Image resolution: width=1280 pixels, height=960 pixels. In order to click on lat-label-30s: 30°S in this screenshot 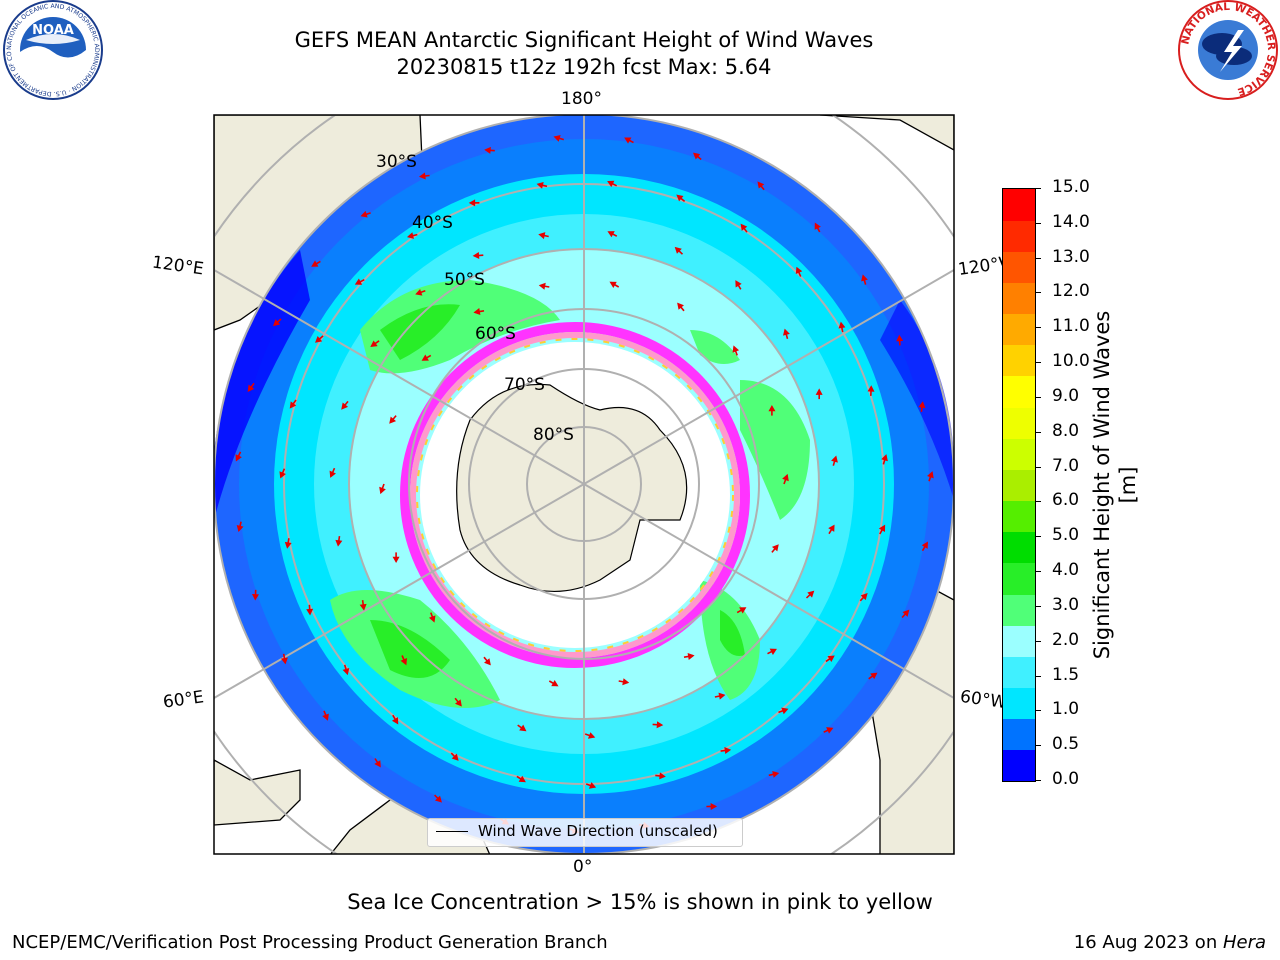, I will do `click(396, 162)`.